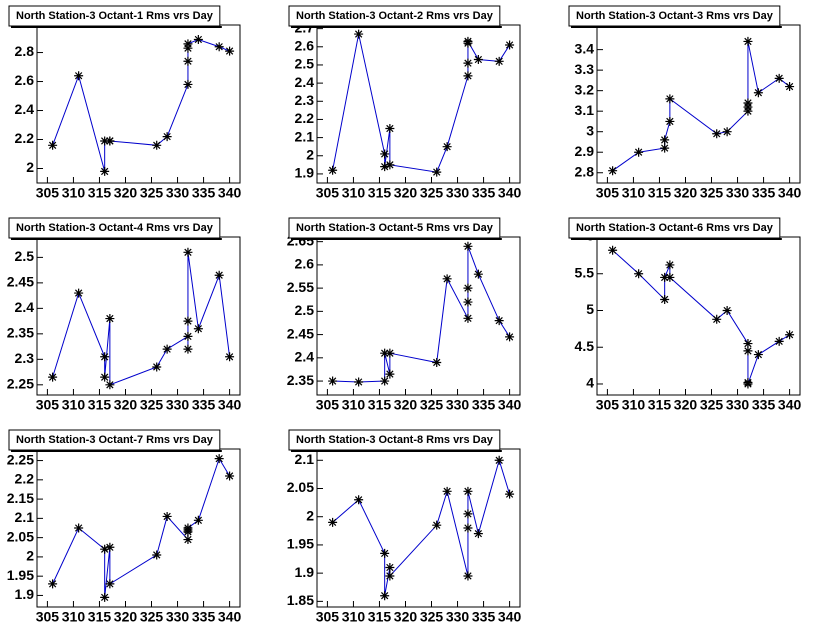 The image size is (840, 635). I want to click on y-tick-label: 2.15, so click(20, 498).